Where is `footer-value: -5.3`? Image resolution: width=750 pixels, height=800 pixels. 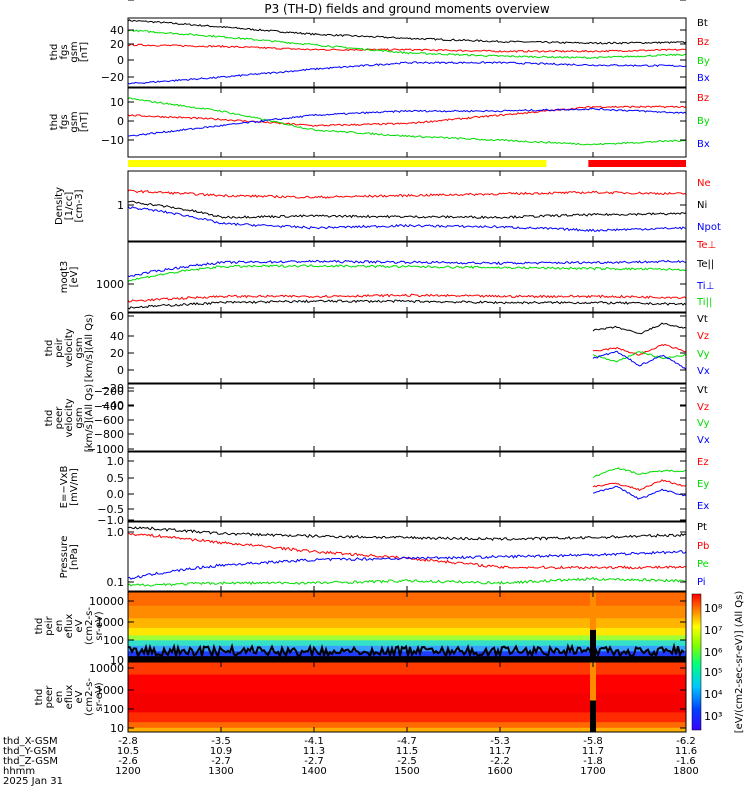
footer-value: -5.3 is located at coordinates (500, 741).